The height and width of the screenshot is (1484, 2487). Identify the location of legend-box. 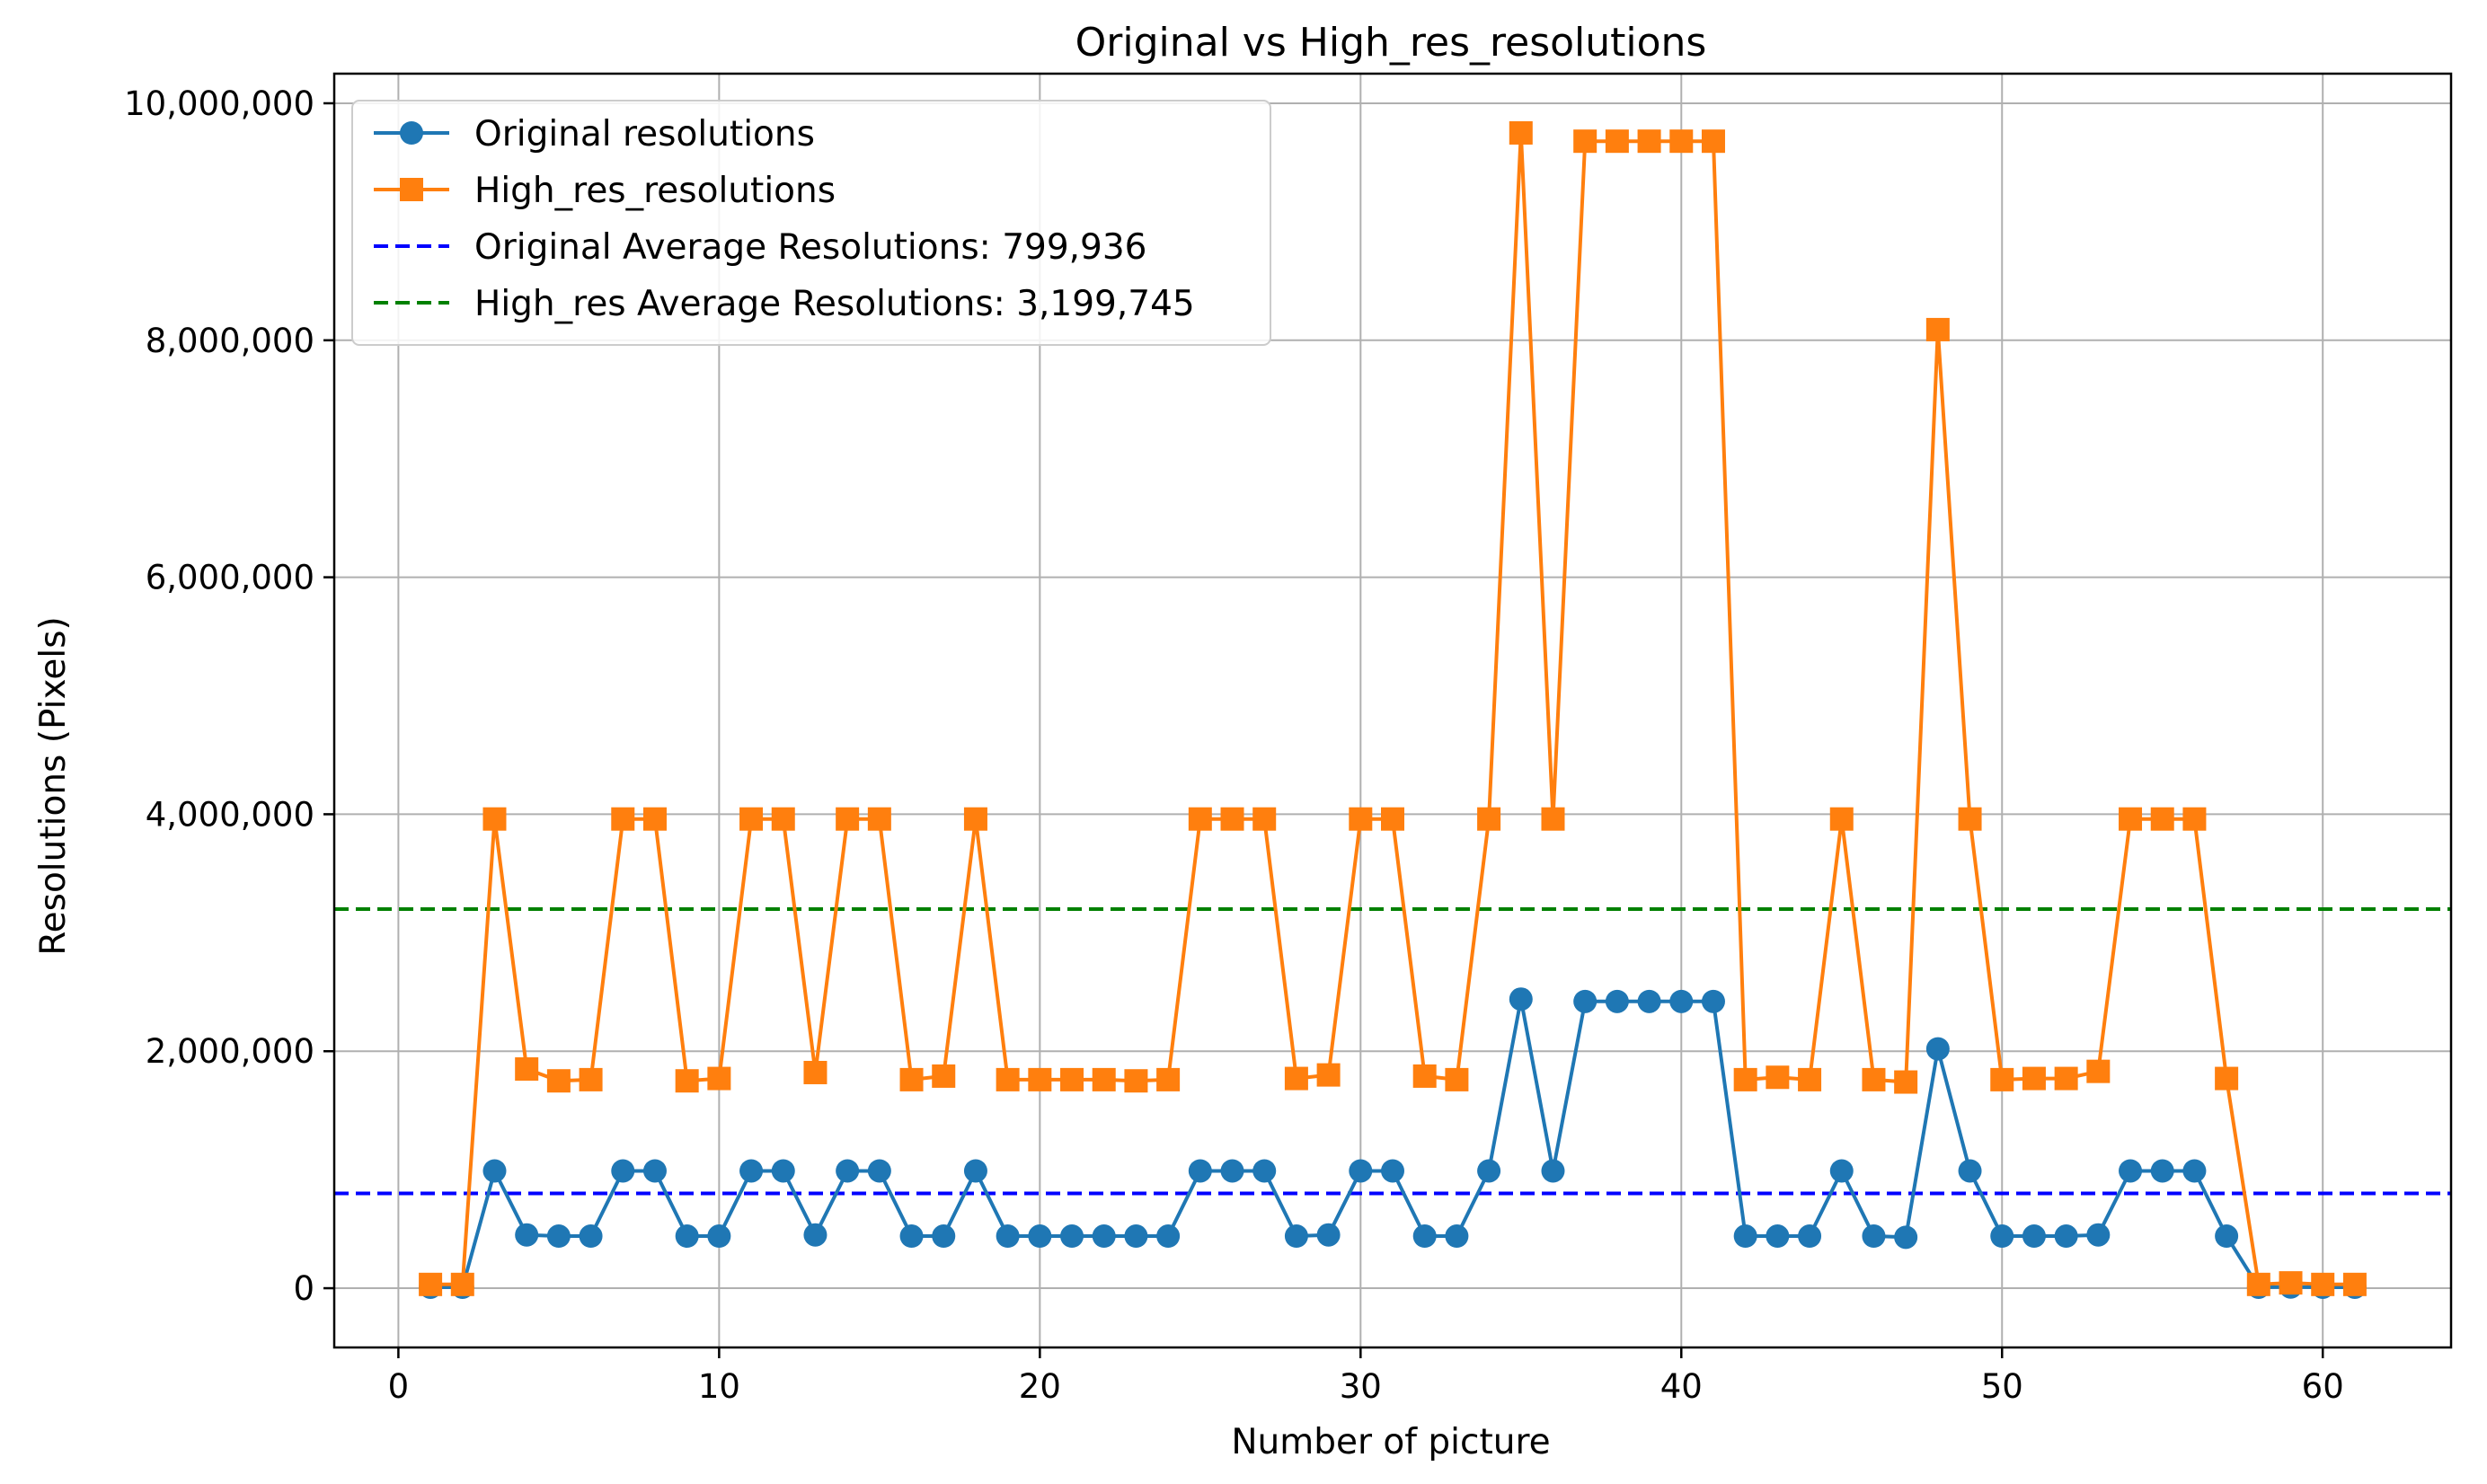
(811, 223).